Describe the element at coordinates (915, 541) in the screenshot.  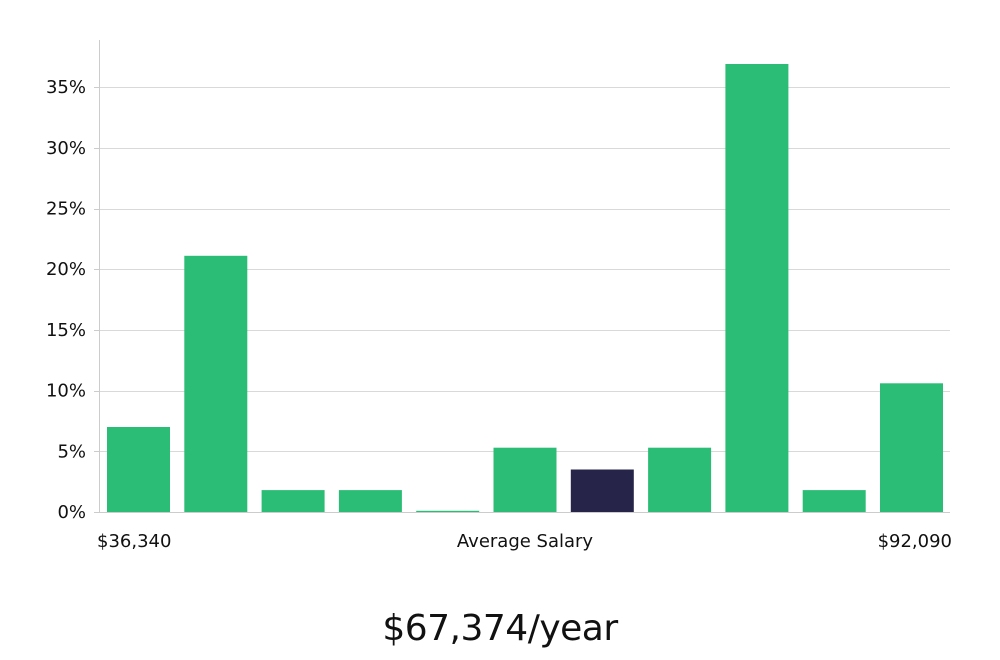
I see `x-label-max: $92,090` at that location.